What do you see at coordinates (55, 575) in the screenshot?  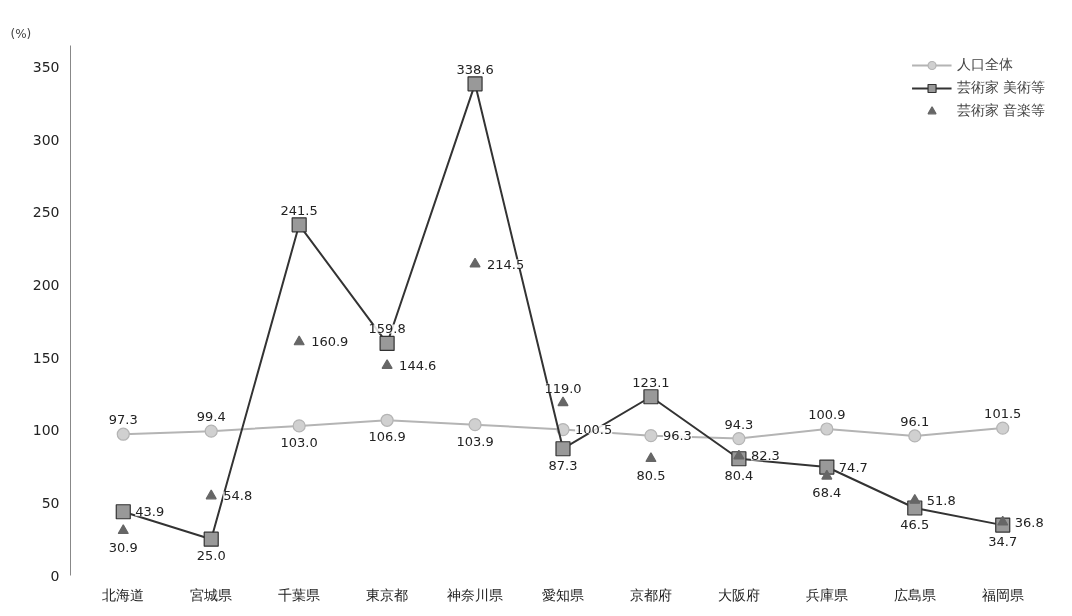 I see `y-tick-label: 0` at bounding box center [55, 575].